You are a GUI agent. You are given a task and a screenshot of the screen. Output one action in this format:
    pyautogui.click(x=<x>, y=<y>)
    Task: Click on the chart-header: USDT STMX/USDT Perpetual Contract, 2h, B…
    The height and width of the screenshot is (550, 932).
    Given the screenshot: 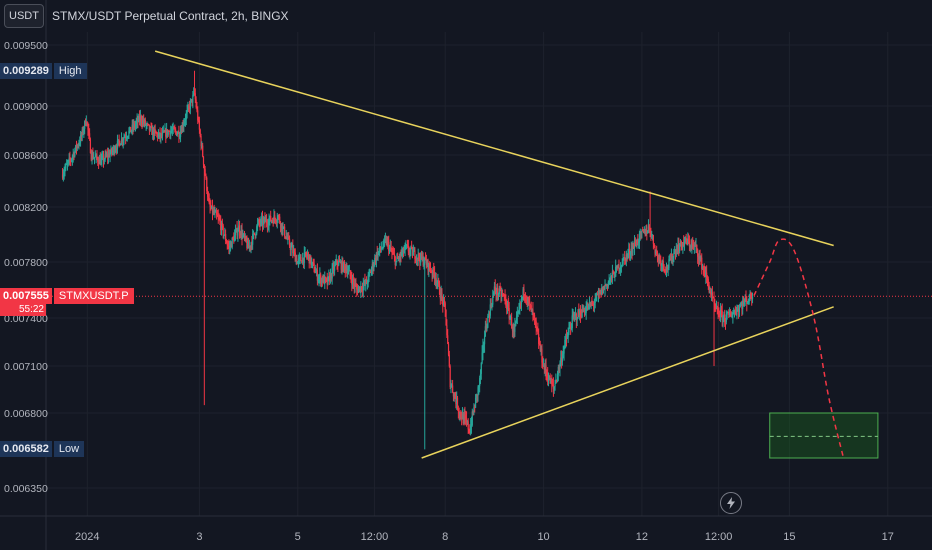 What is the action you would take?
    pyautogui.click(x=144, y=16)
    